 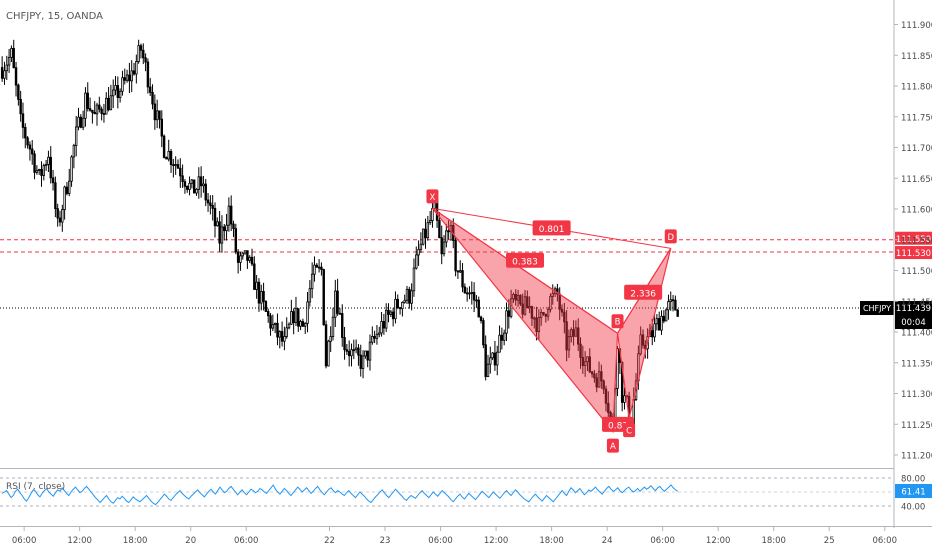 What do you see at coordinates (629, 432) in the screenshot?
I see `pattern-point-label: C` at bounding box center [629, 432].